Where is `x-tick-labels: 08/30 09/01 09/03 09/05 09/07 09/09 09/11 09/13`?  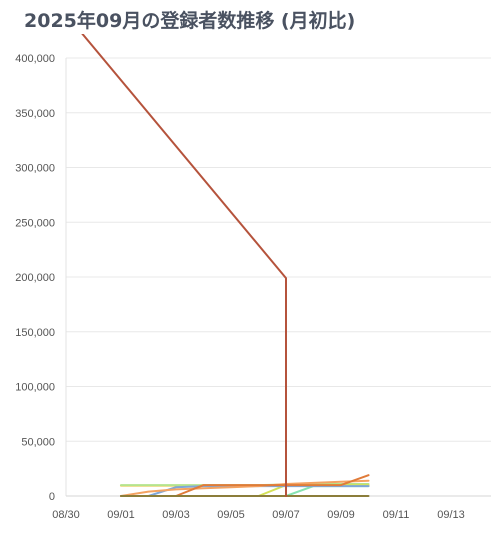 x-tick-labels: 08/30 09/01 09/03 09/05 09/07 09/09 09/11 09/13 is located at coordinates (258, 515).